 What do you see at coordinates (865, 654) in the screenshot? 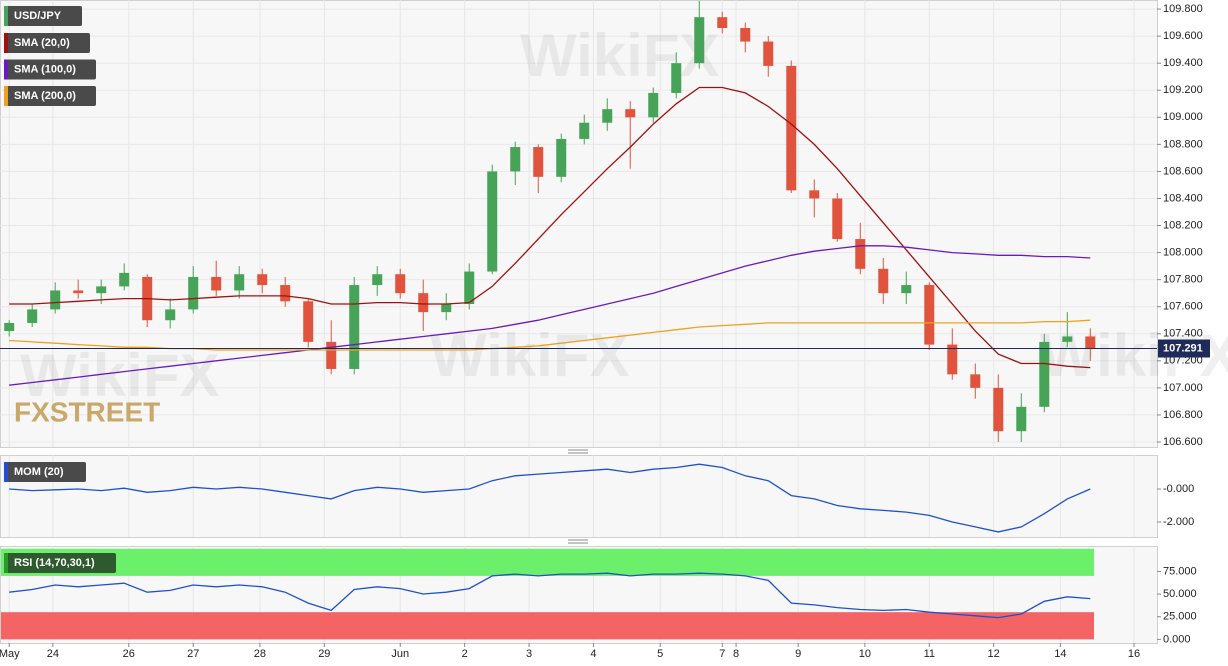
I see `x-tick-label: 10` at bounding box center [865, 654].